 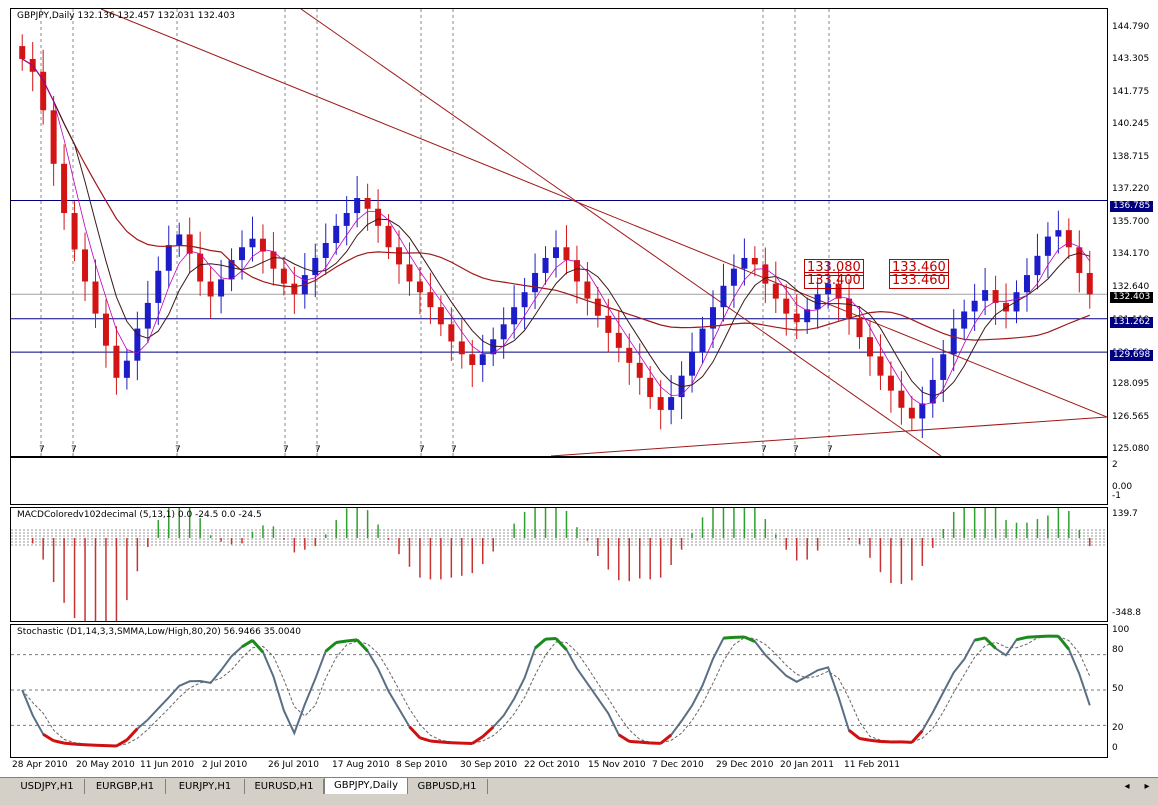 What do you see at coordinates (105, 765) in the screenshot?
I see `time-axis-tick: 20 May 2010` at bounding box center [105, 765].